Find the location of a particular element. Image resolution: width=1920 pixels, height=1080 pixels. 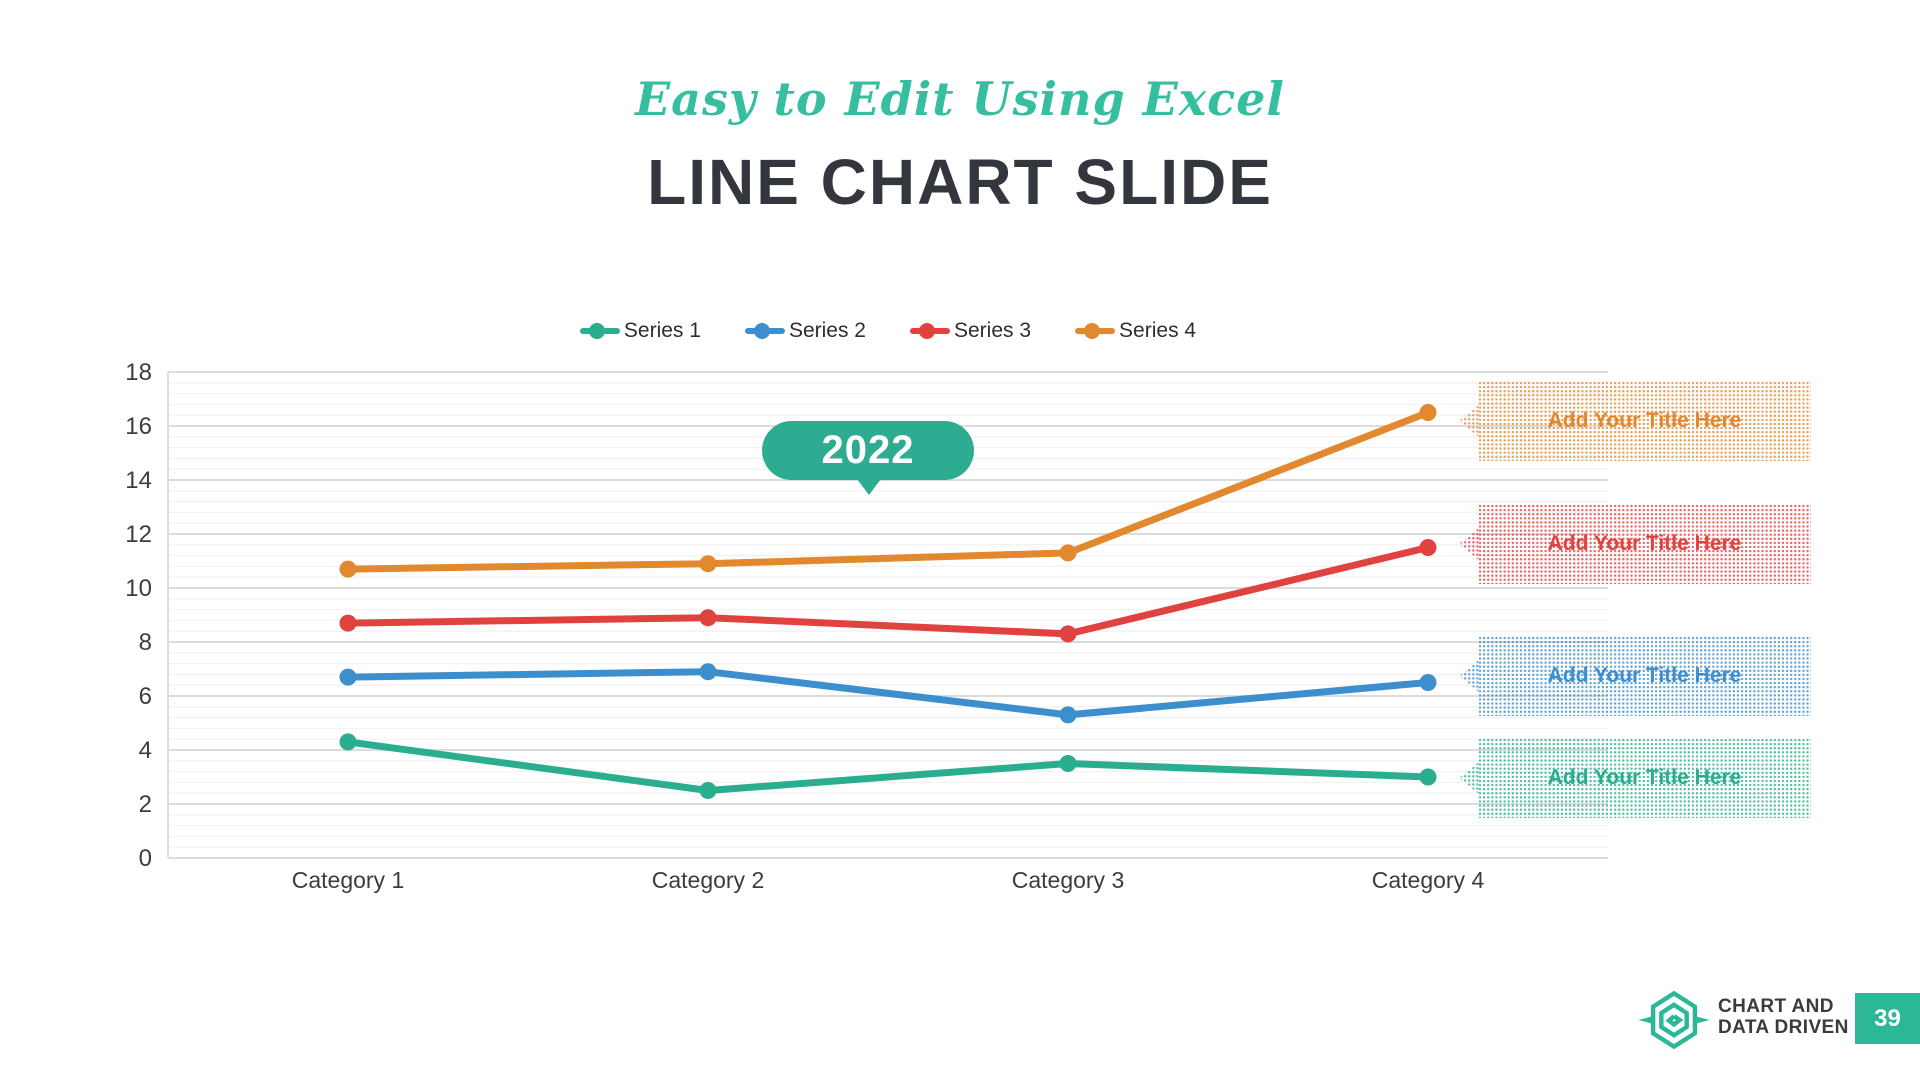

year-callout: 2022 is located at coordinates (868, 458).